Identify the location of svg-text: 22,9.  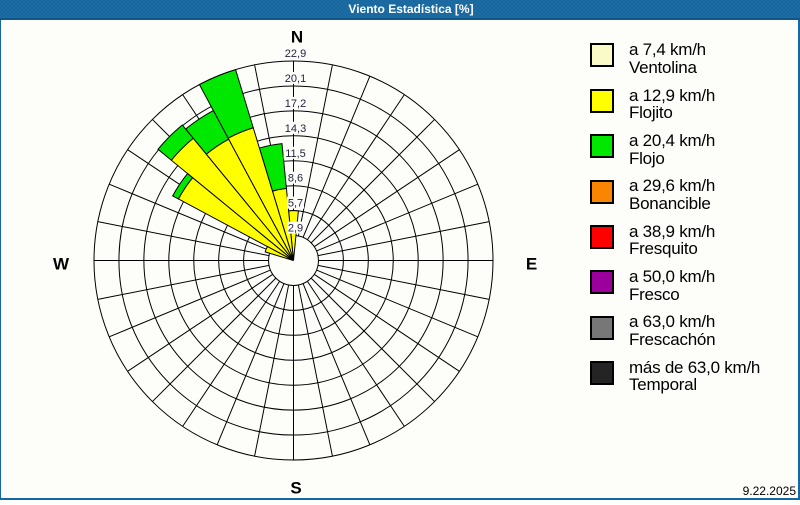
(295, 54).